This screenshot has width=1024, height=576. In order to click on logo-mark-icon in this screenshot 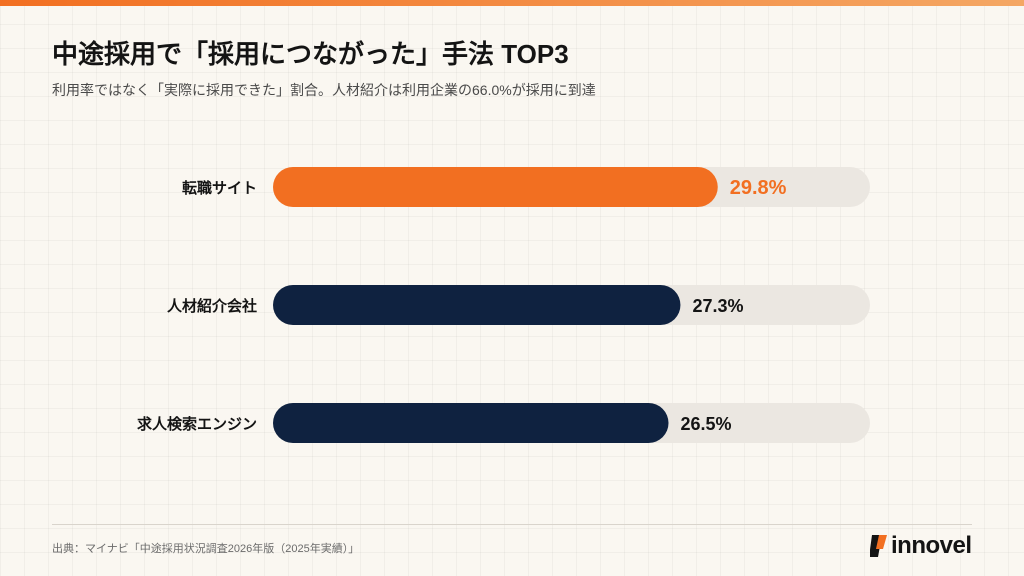, I will do `click(878, 546)`.